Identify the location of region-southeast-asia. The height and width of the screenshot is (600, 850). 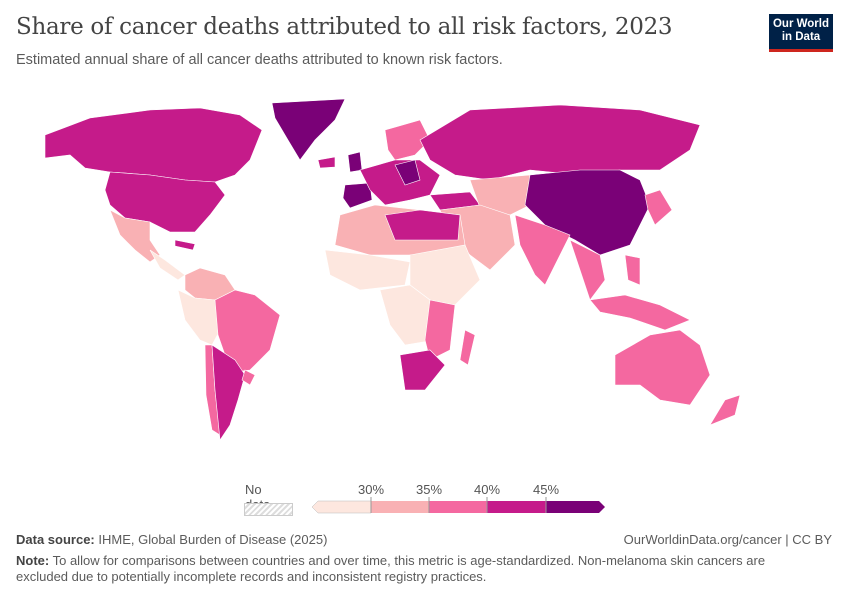
(587, 270).